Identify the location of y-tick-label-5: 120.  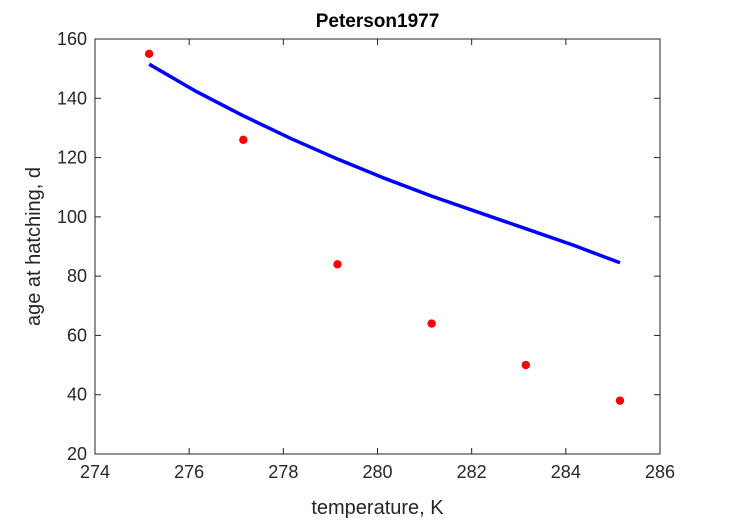
(72, 158).